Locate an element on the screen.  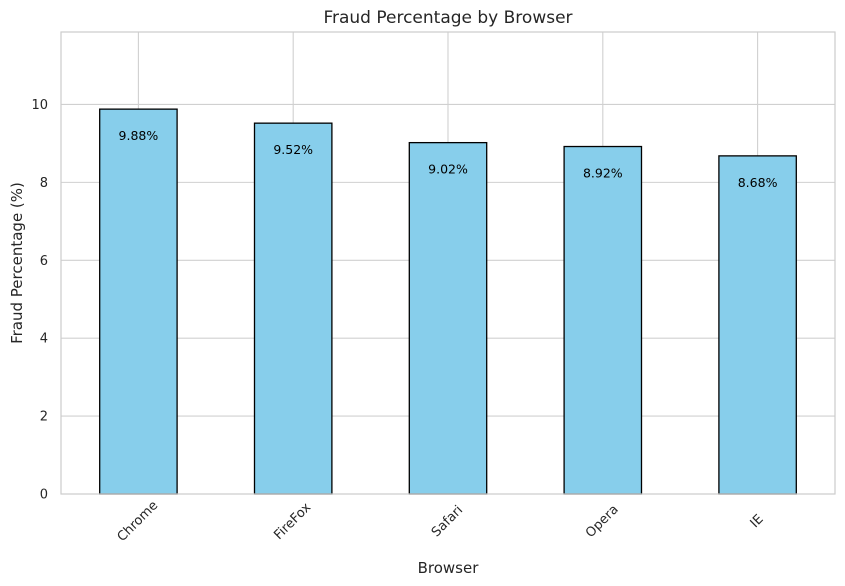
bar-safari is located at coordinates (448, 318).